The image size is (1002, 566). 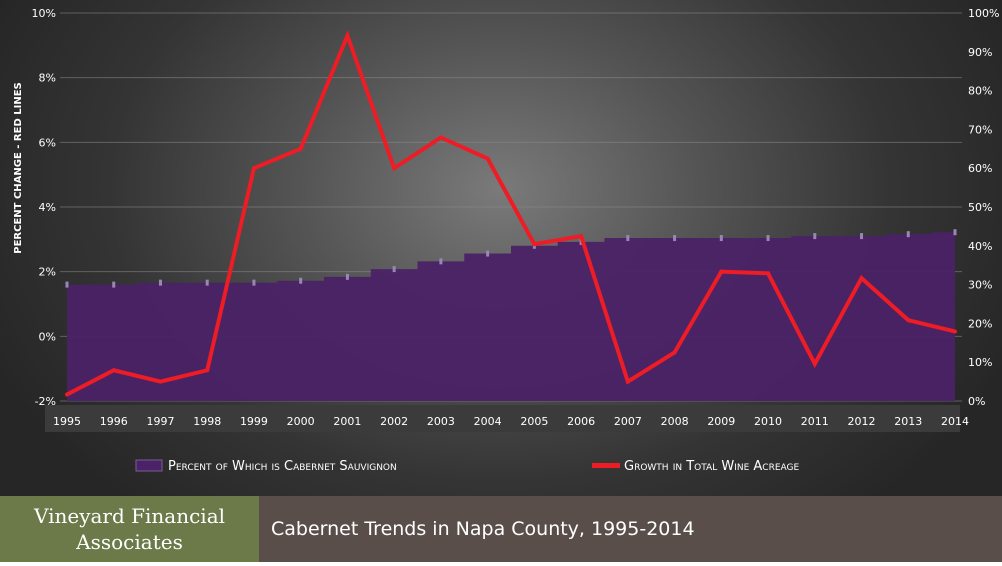 What do you see at coordinates (712, 466) in the screenshot?
I see `legend-label-growth: Growth in Total Wine Acreage` at bounding box center [712, 466].